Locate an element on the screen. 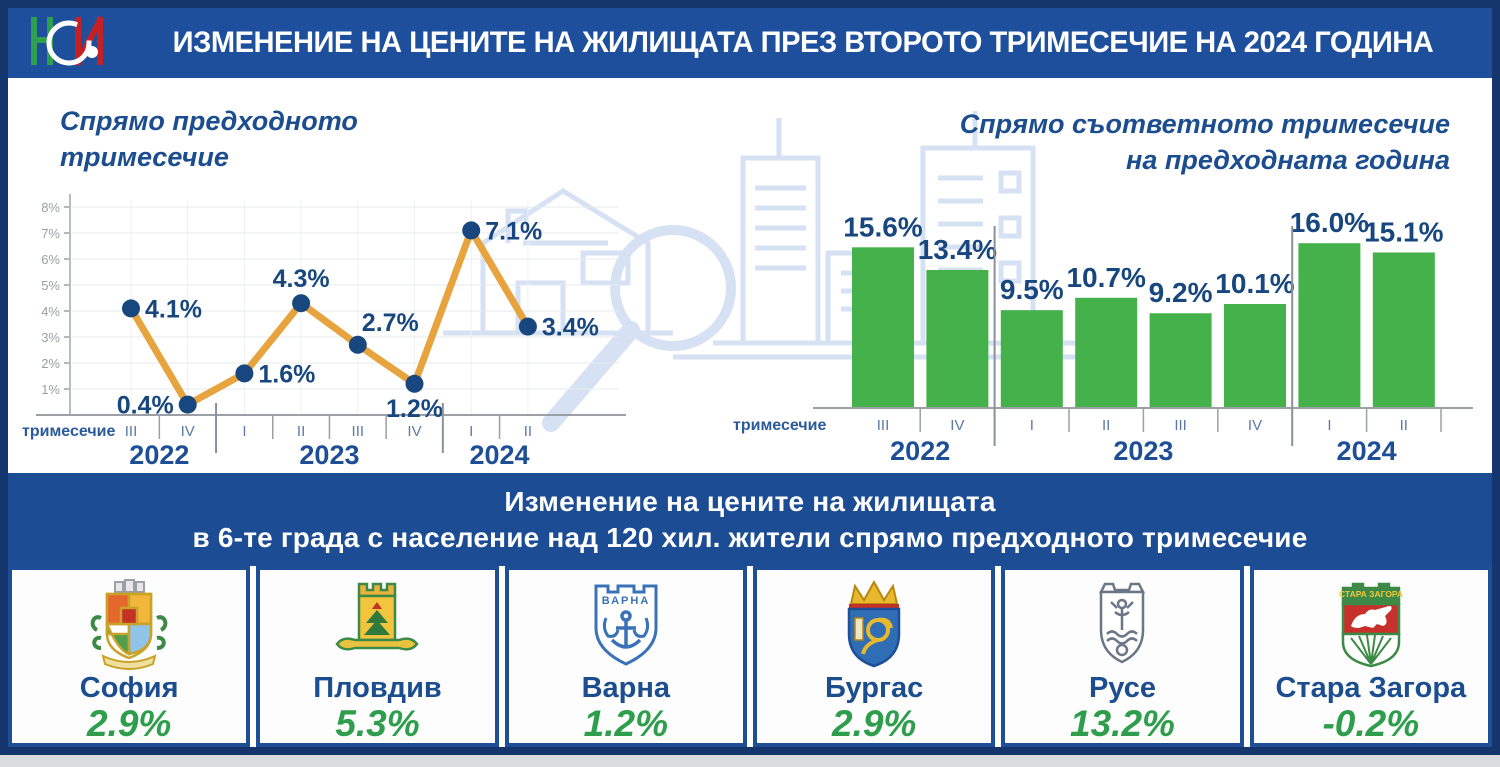 The image size is (1500, 767). svg-text: ВАРНА is located at coordinates (626, 601).